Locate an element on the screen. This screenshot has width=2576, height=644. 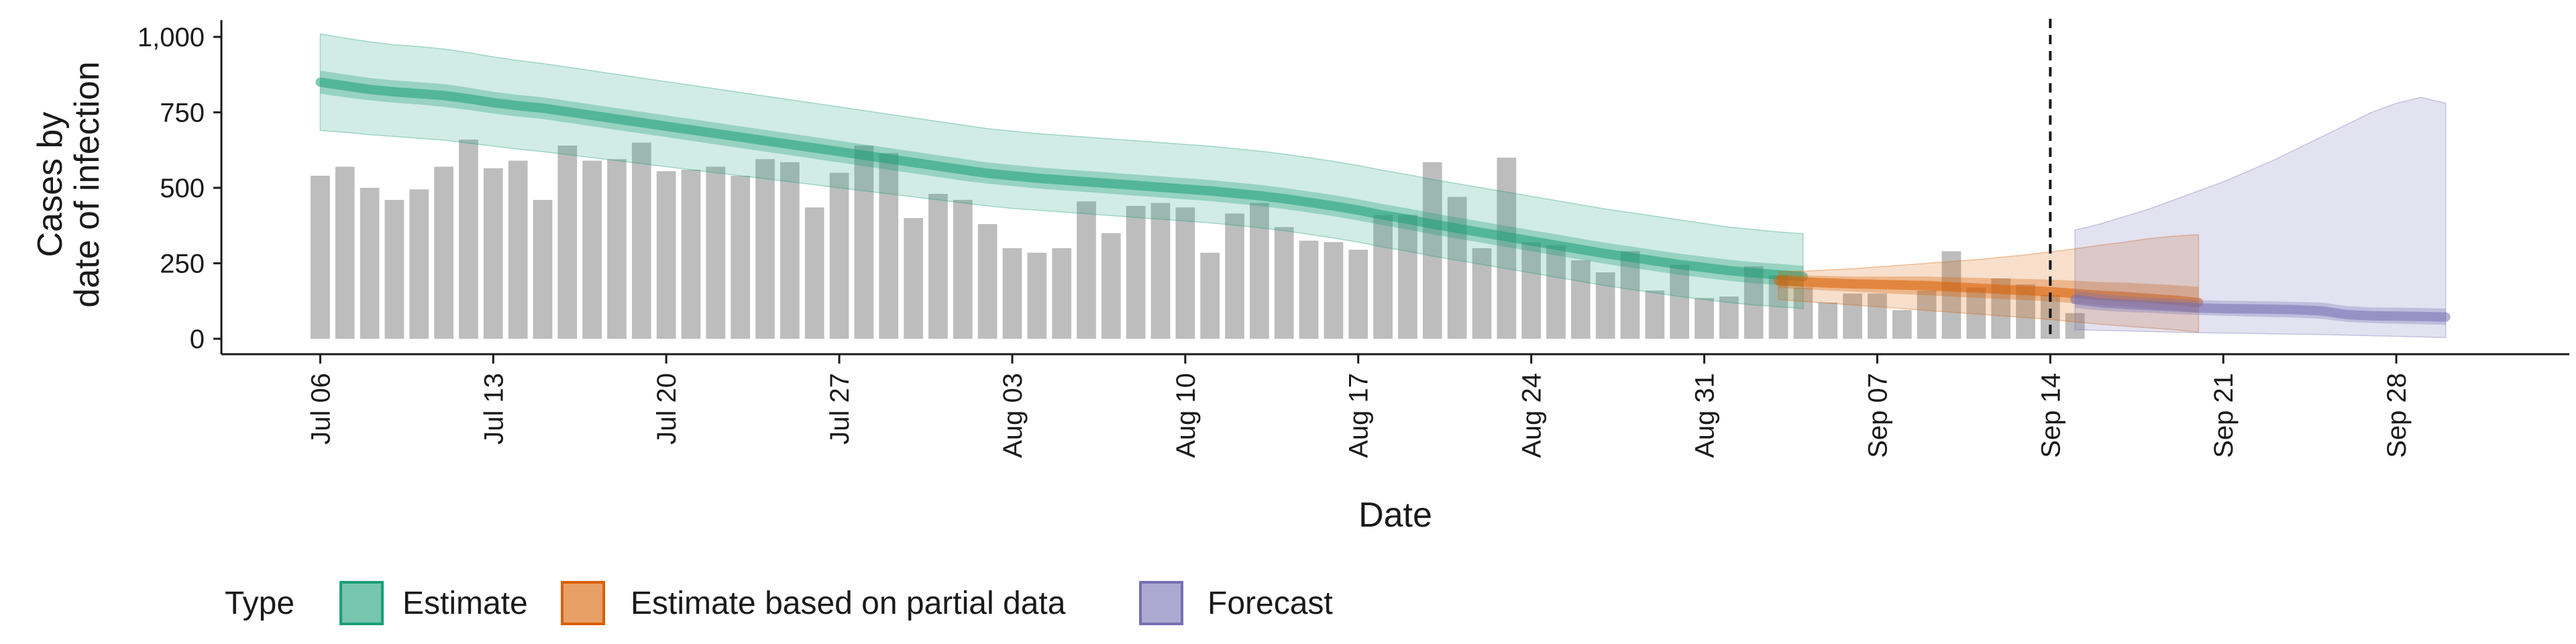
legend-key-estimate is located at coordinates (361, 603).